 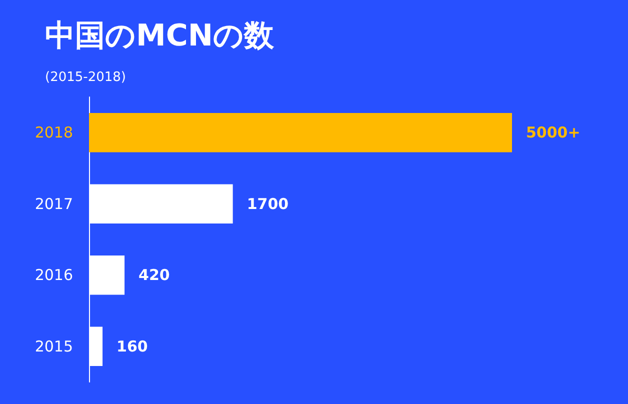 What do you see at coordinates (53, 133) in the screenshot?
I see `y-tick-label: 2018` at bounding box center [53, 133].